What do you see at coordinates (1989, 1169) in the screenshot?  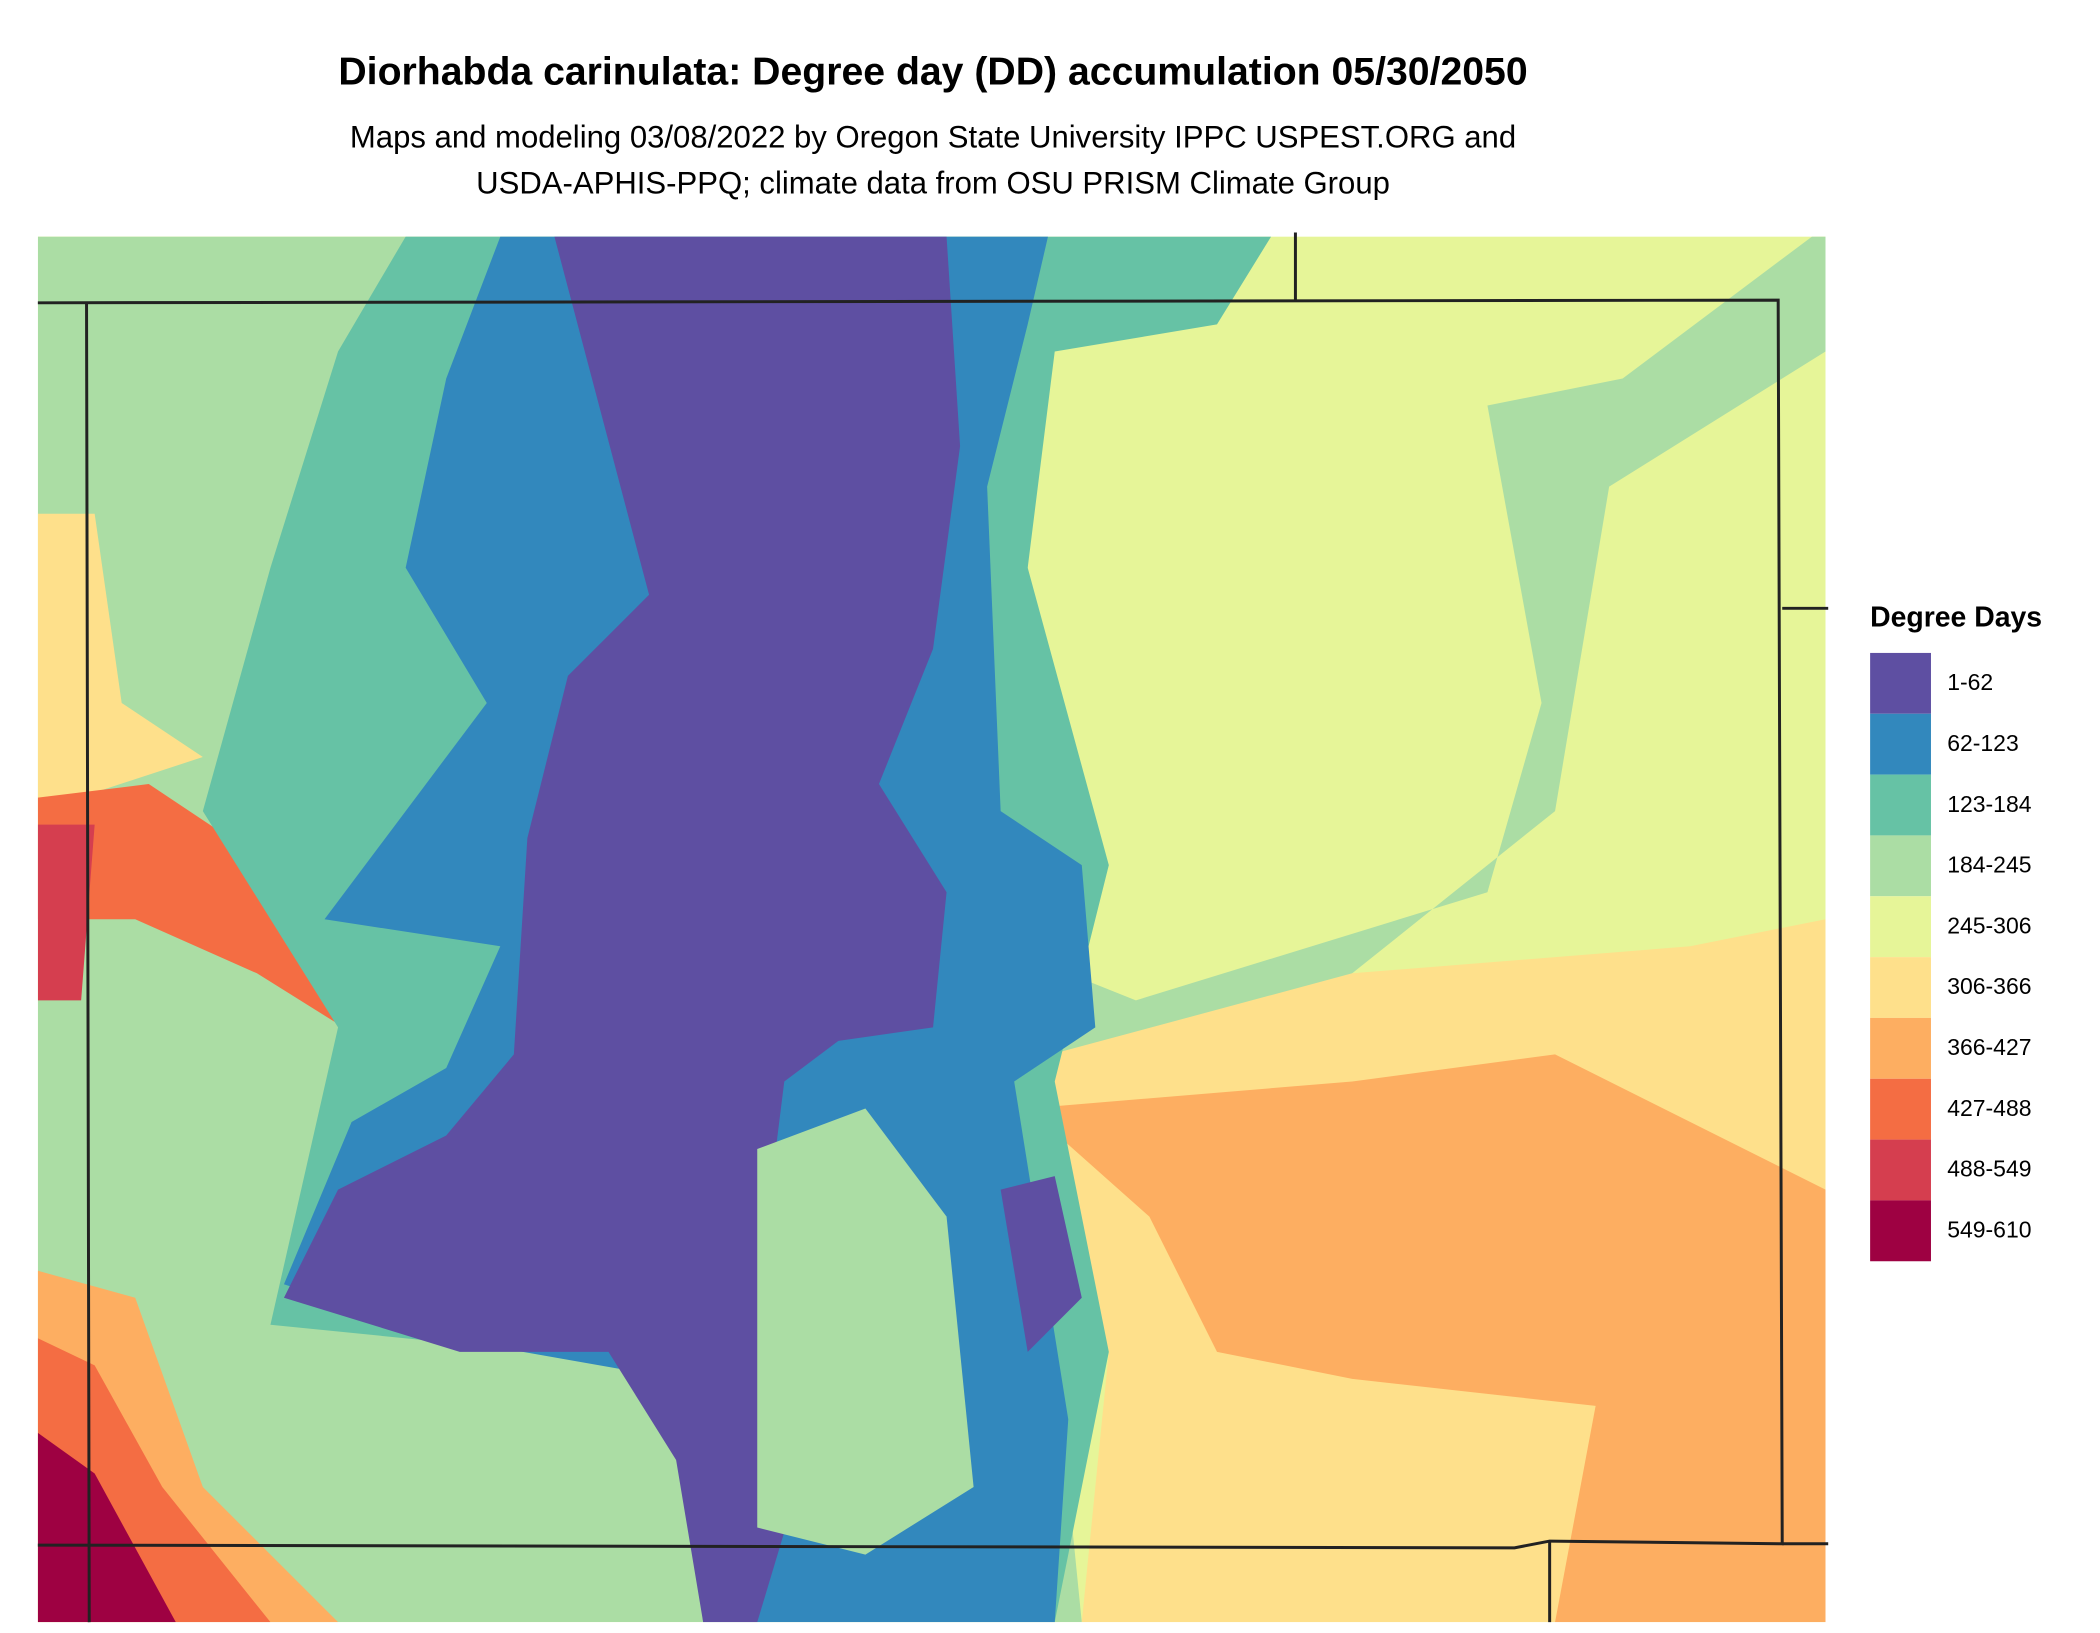 I see `legend-label: 488-549` at bounding box center [1989, 1169].